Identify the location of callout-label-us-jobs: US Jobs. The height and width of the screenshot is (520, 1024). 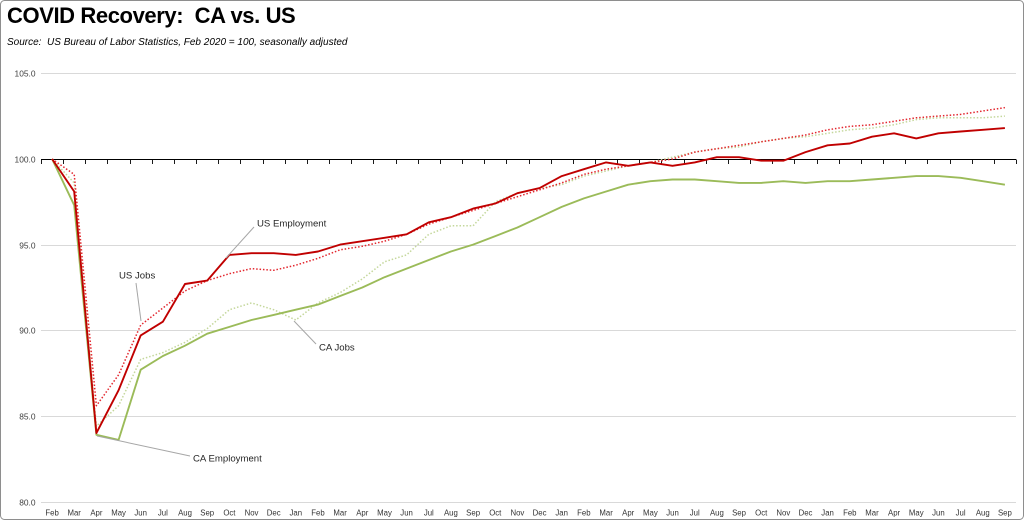
(137, 276).